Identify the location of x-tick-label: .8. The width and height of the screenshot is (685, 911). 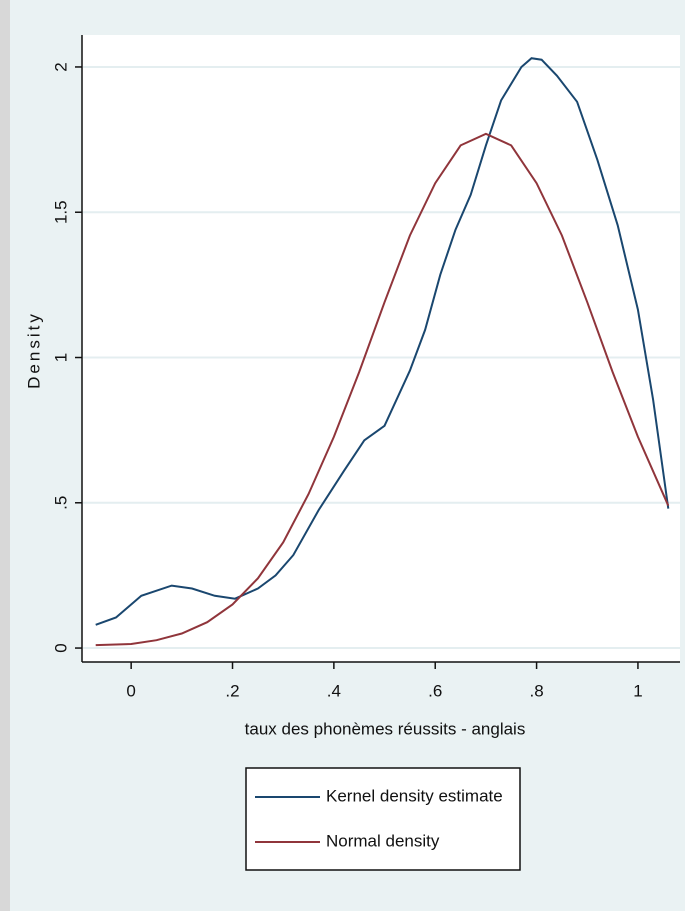
(536, 690).